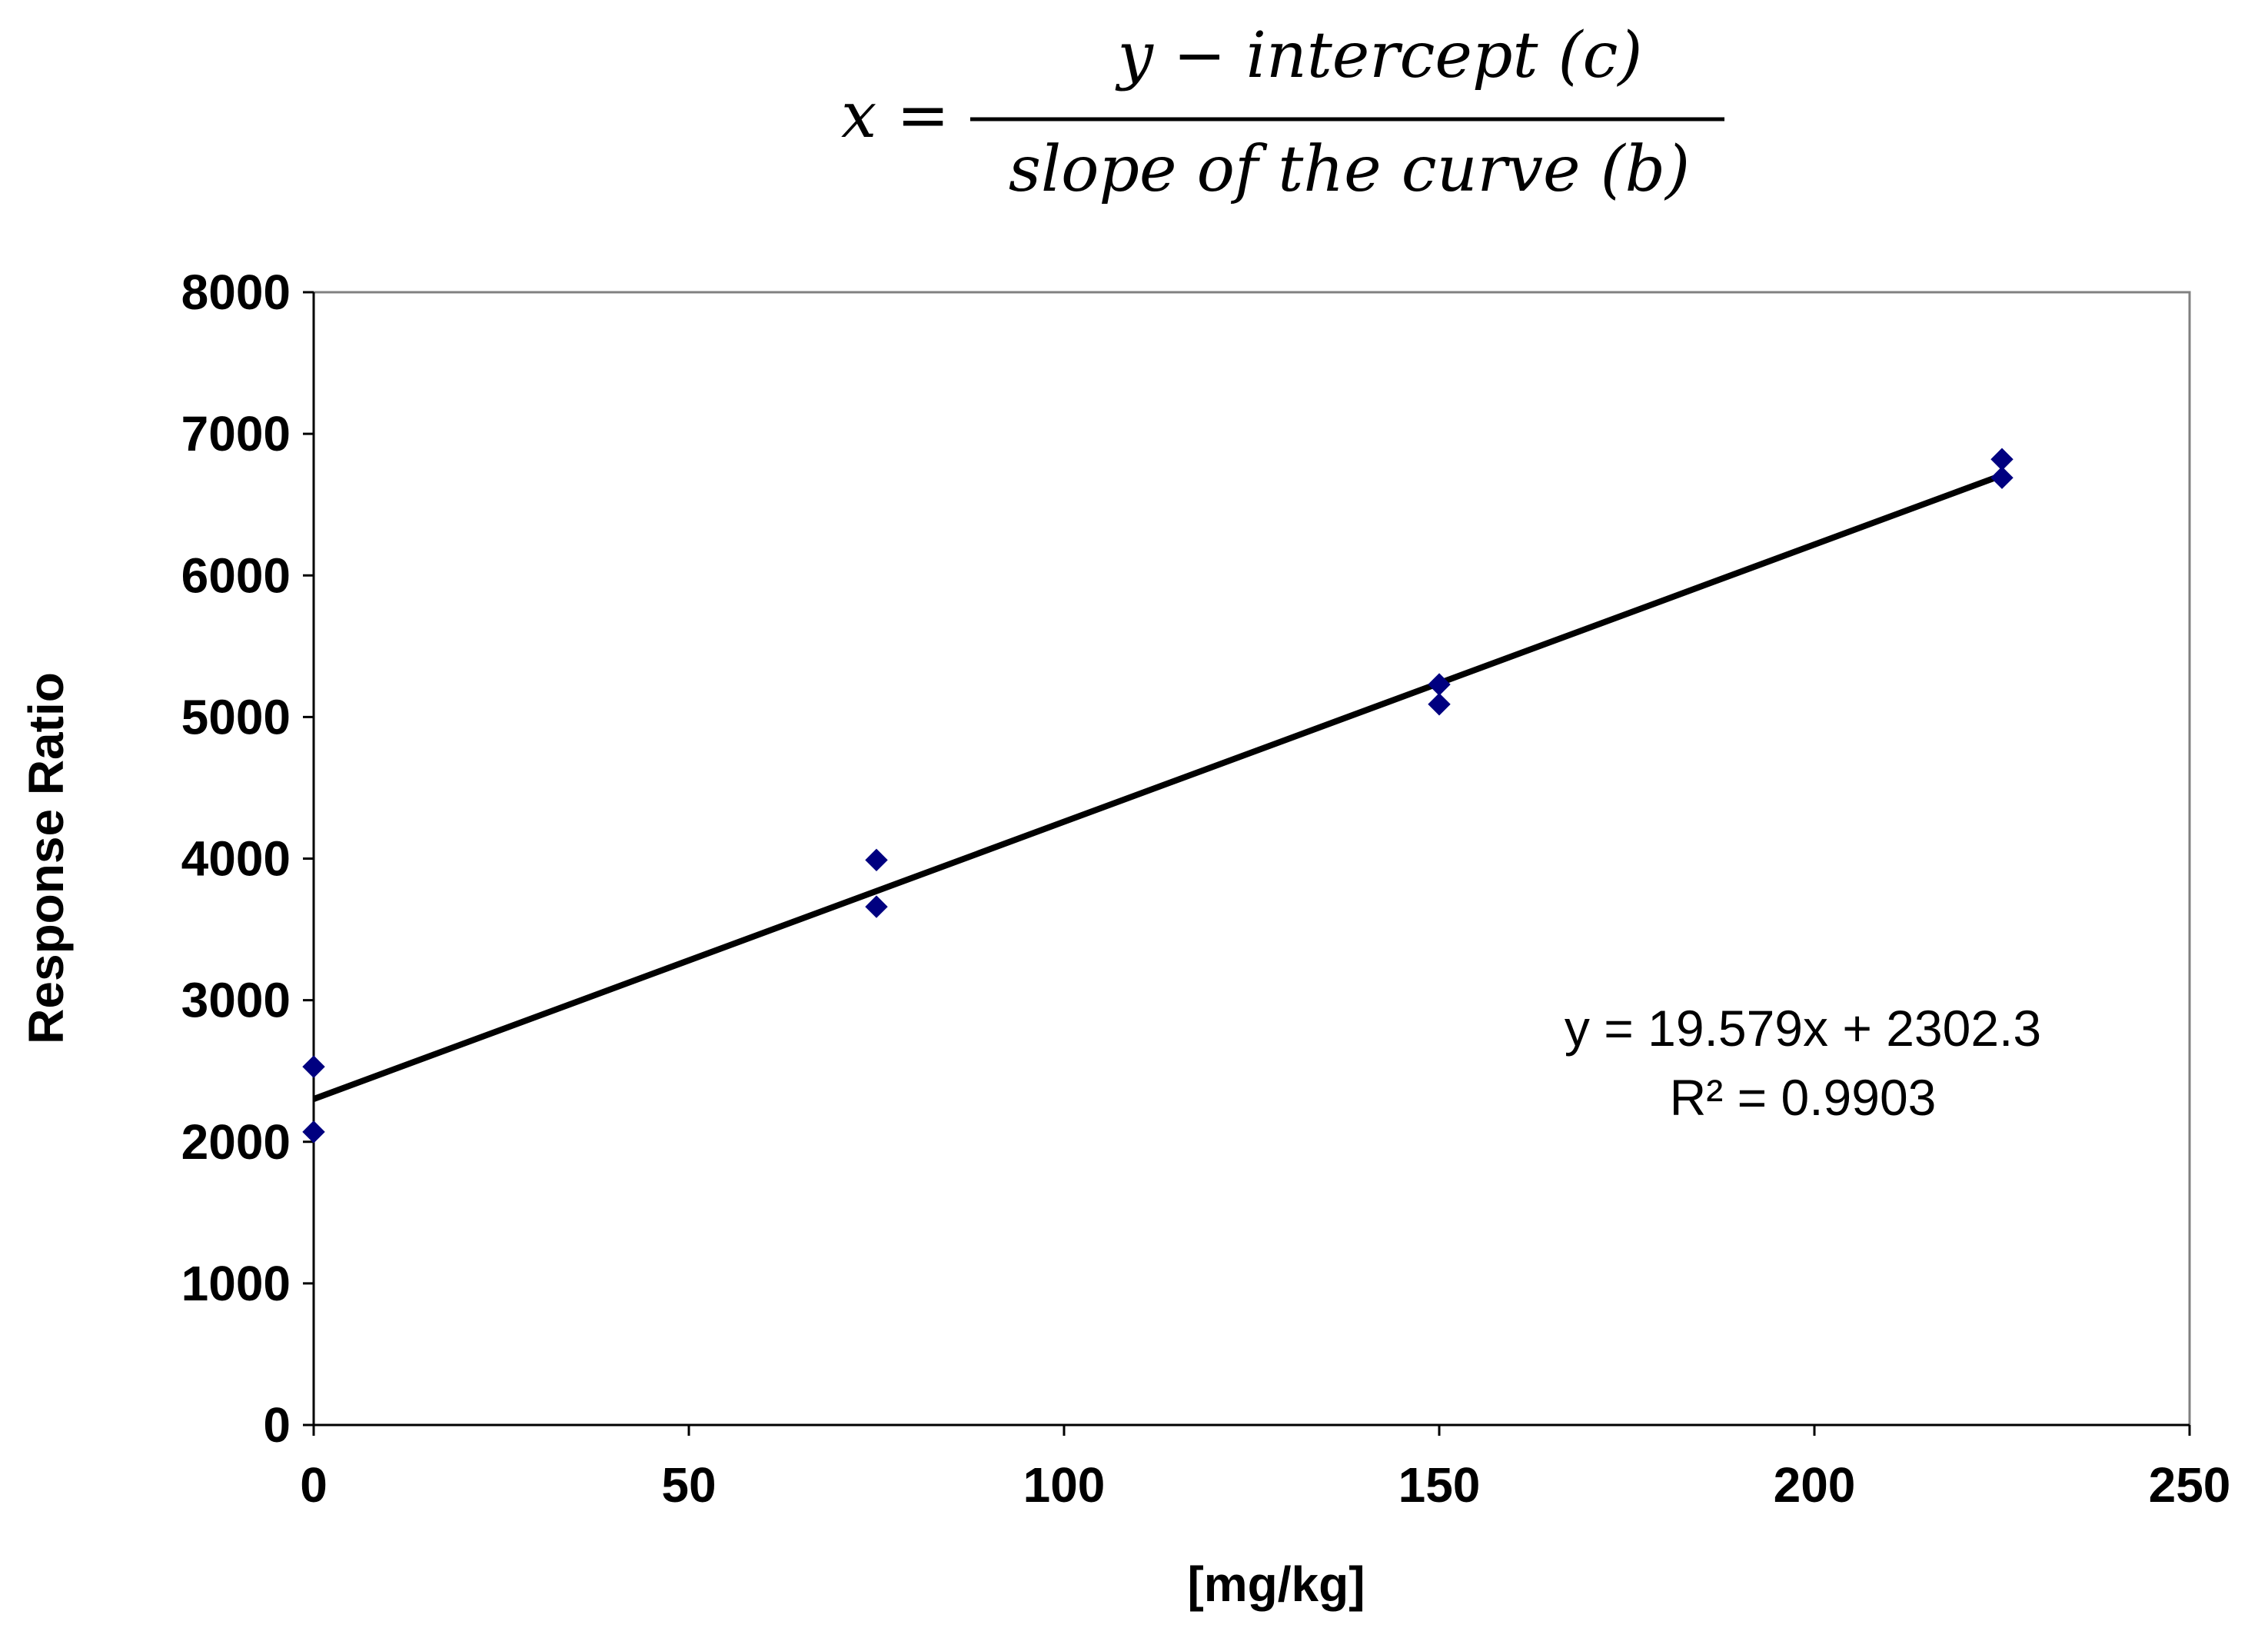 Image resolution: width=2268 pixels, height=1638 pixels. What do you see at coordinates (1439, 1485) in the screenshot?
I see `x-tick-label: 150` at bounding box center [1439, 1485].